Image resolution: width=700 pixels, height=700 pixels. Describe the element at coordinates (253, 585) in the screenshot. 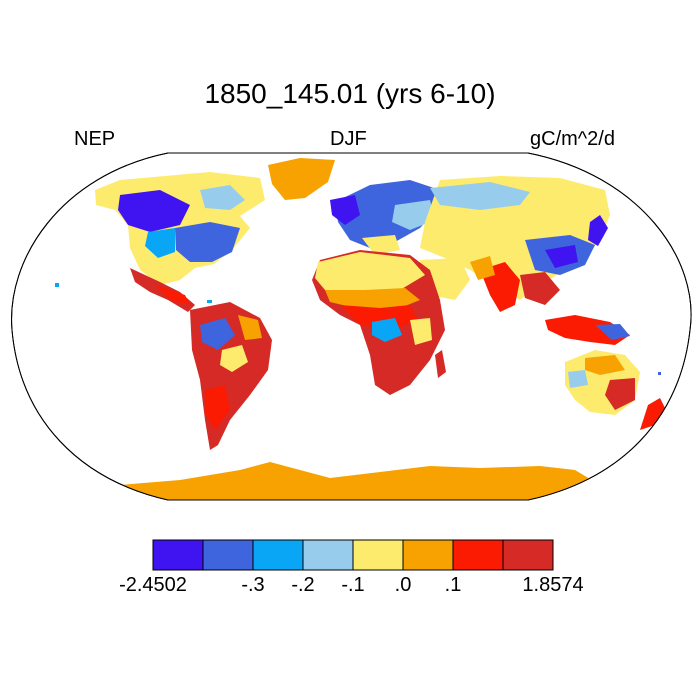

I see `colorbar-label-1: -.3` at that location.